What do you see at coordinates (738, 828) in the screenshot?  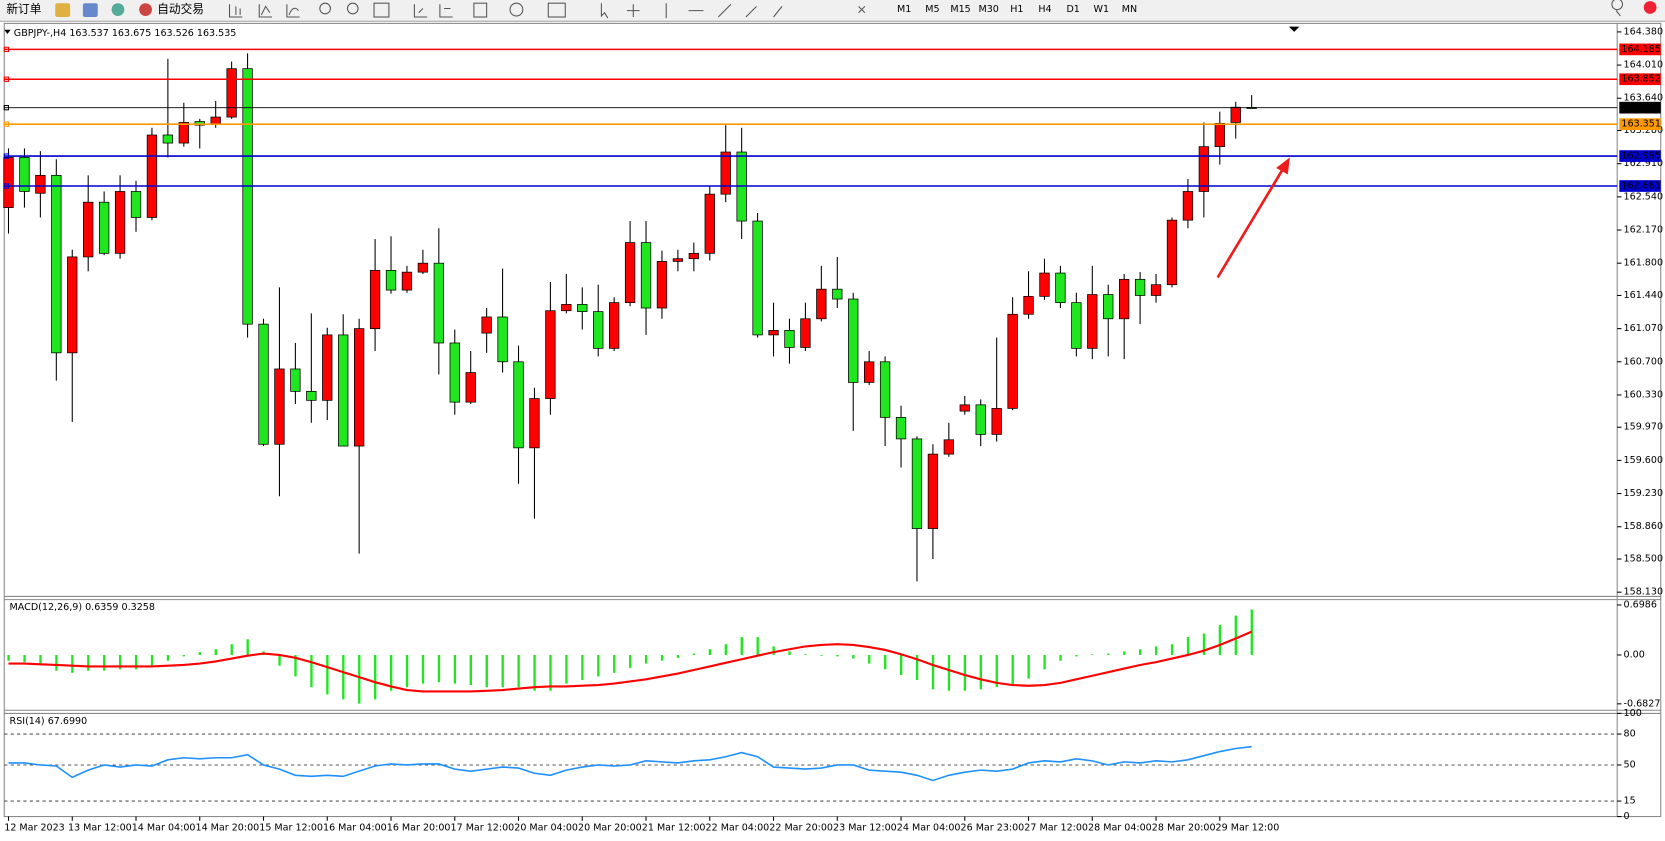 I see `x-tick-label: 22 Mar 04:00` at bounding box center [738, 828].